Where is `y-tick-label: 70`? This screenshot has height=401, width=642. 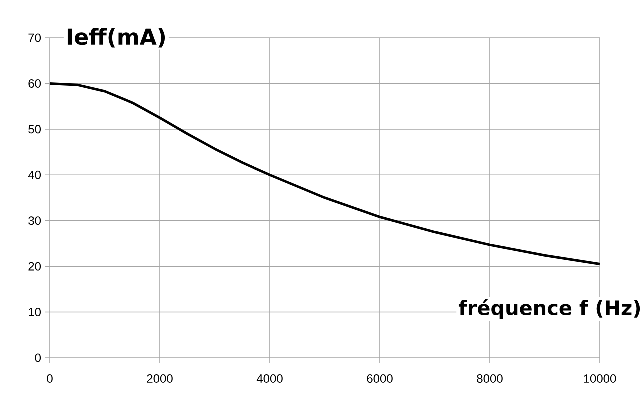 y-tick-label: 70 is located at coordinates (35, 38).